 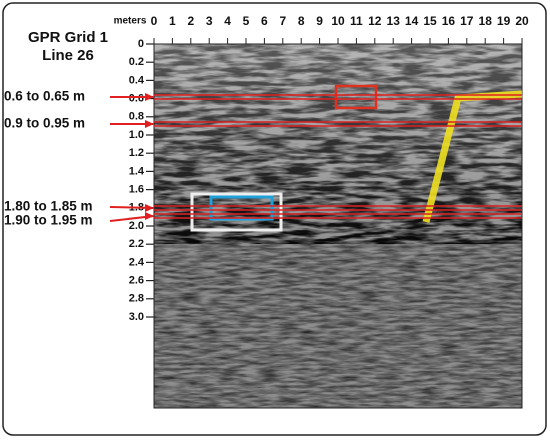 I want to click on y-tick-label: 1.2, so click(x=136, y=153).